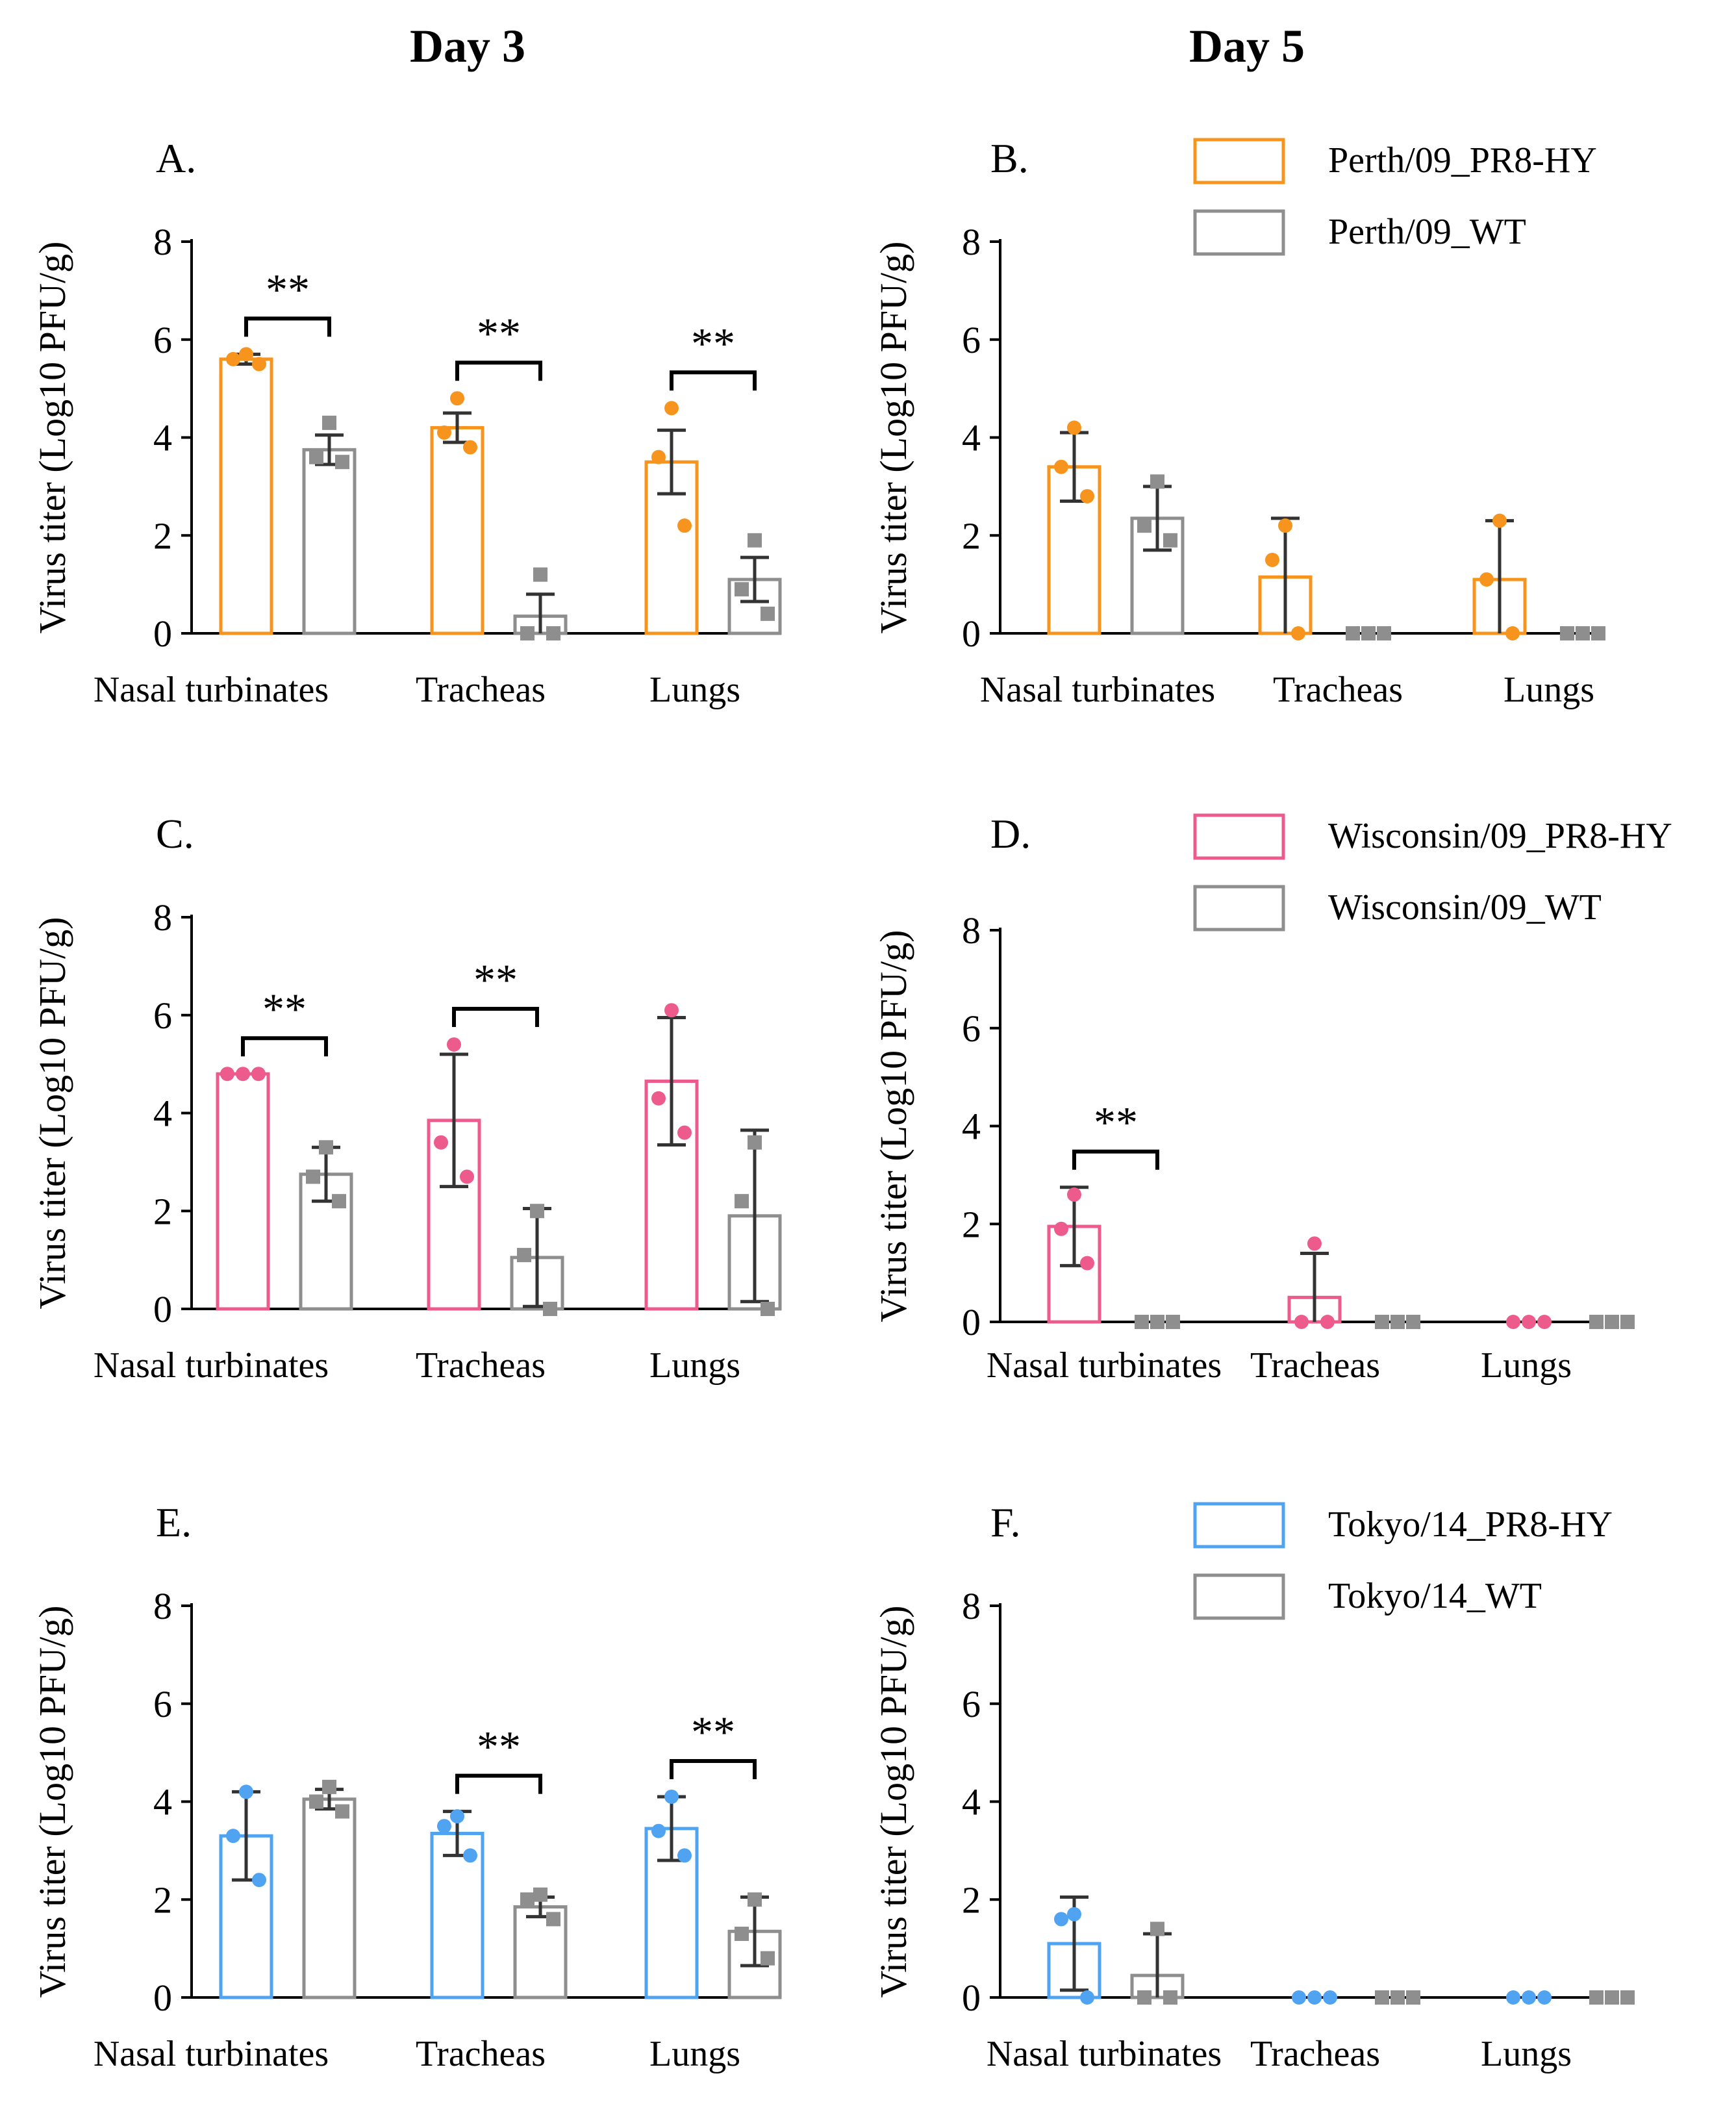  I want to click on bar-wt, so click(329, 541).